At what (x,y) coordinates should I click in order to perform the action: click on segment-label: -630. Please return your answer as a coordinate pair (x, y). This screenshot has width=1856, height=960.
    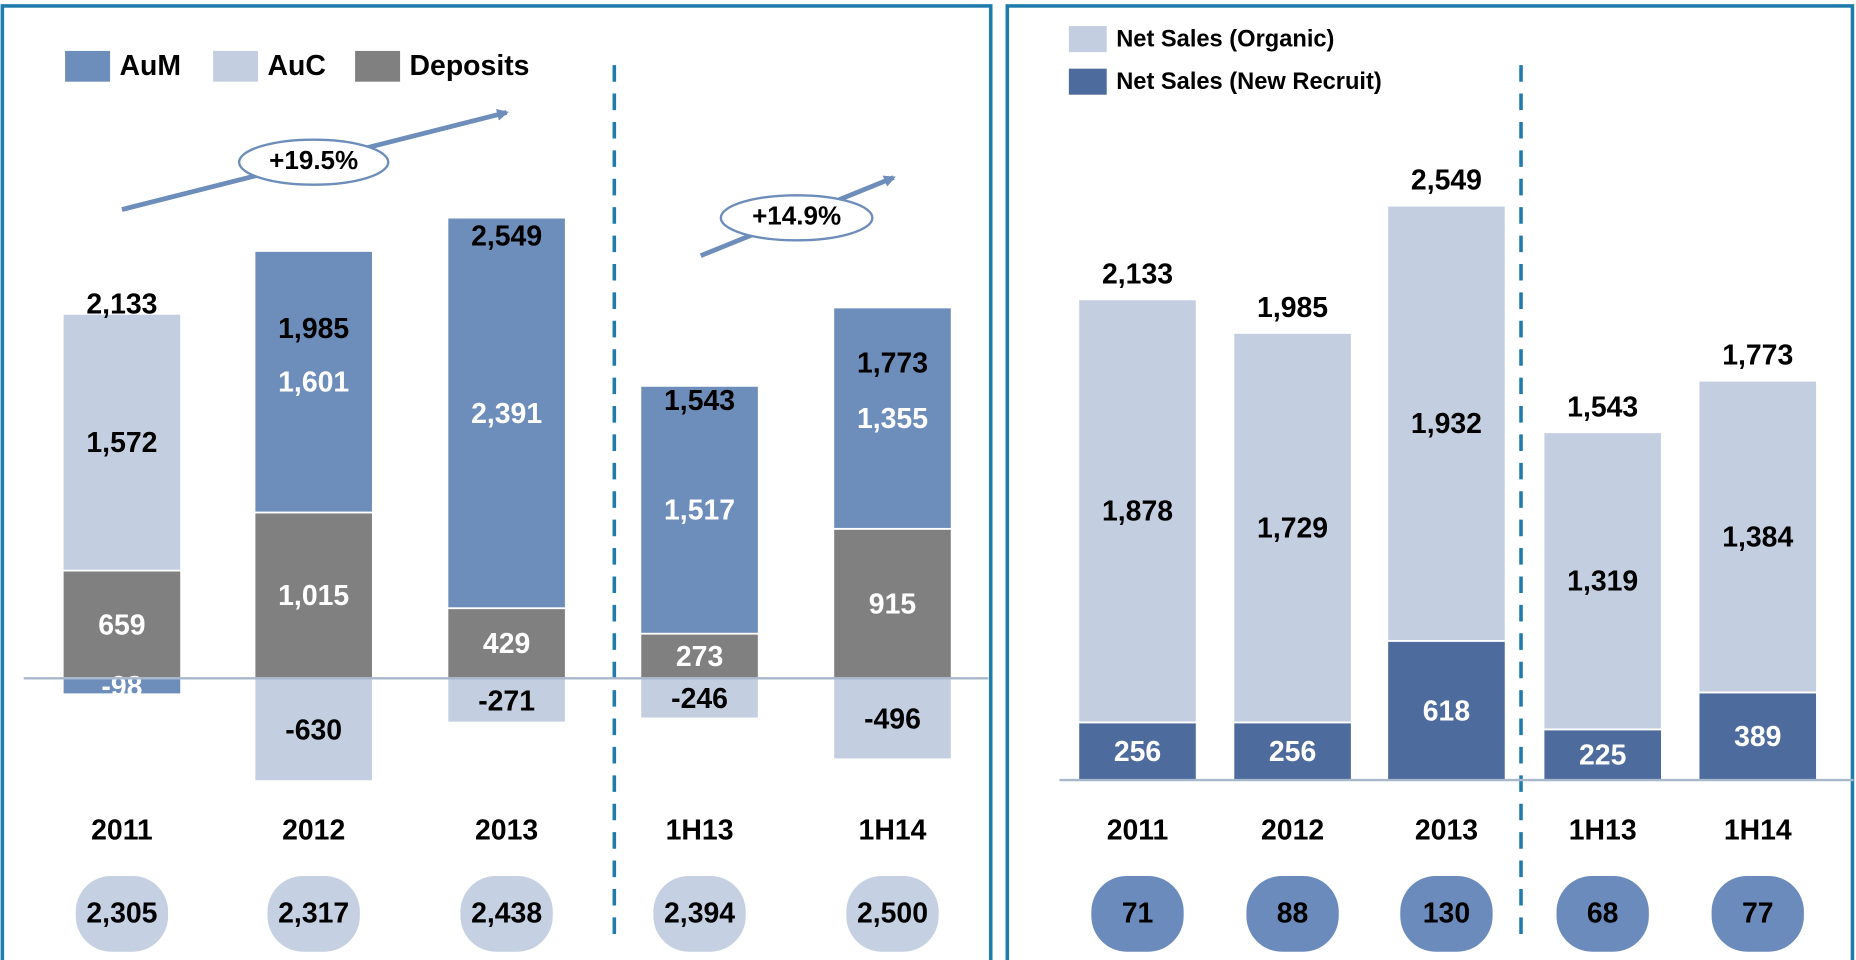
    Looking at the image, I should click on (313, 731).